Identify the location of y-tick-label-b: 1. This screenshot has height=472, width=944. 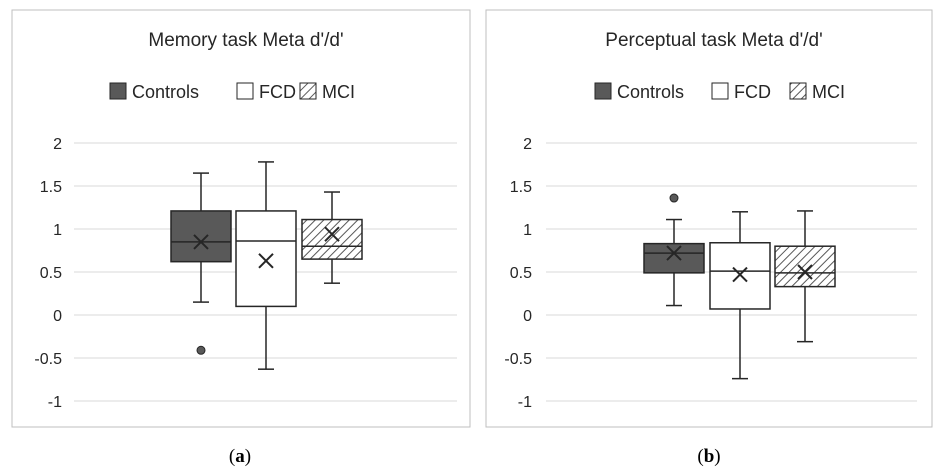
(527, 230).